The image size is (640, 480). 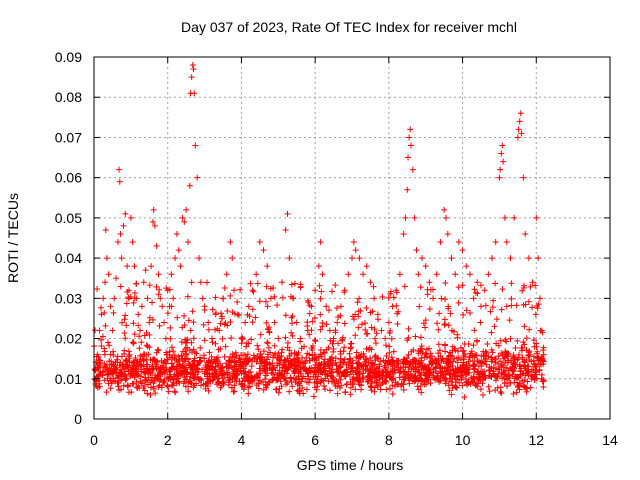 What do you see at coordinates (68, 57) in the screenshot?
I see `y-tick-label: 0.09` at bounding box center [68, 57].